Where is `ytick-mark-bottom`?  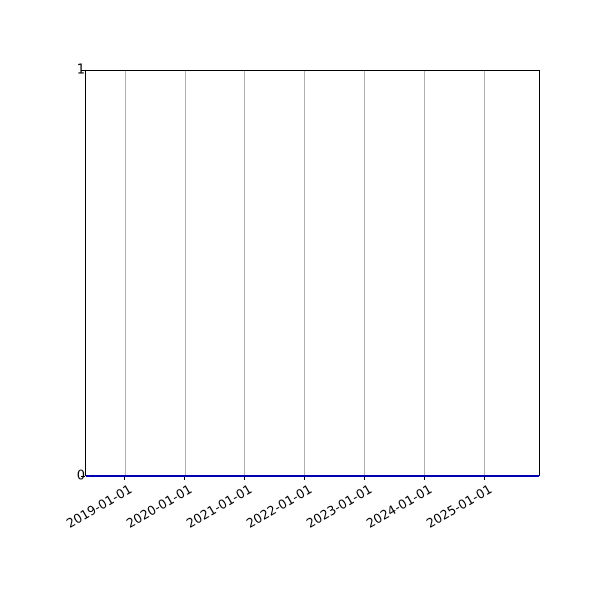 ytick-mark-bottom is located at coordinates (83, 477).